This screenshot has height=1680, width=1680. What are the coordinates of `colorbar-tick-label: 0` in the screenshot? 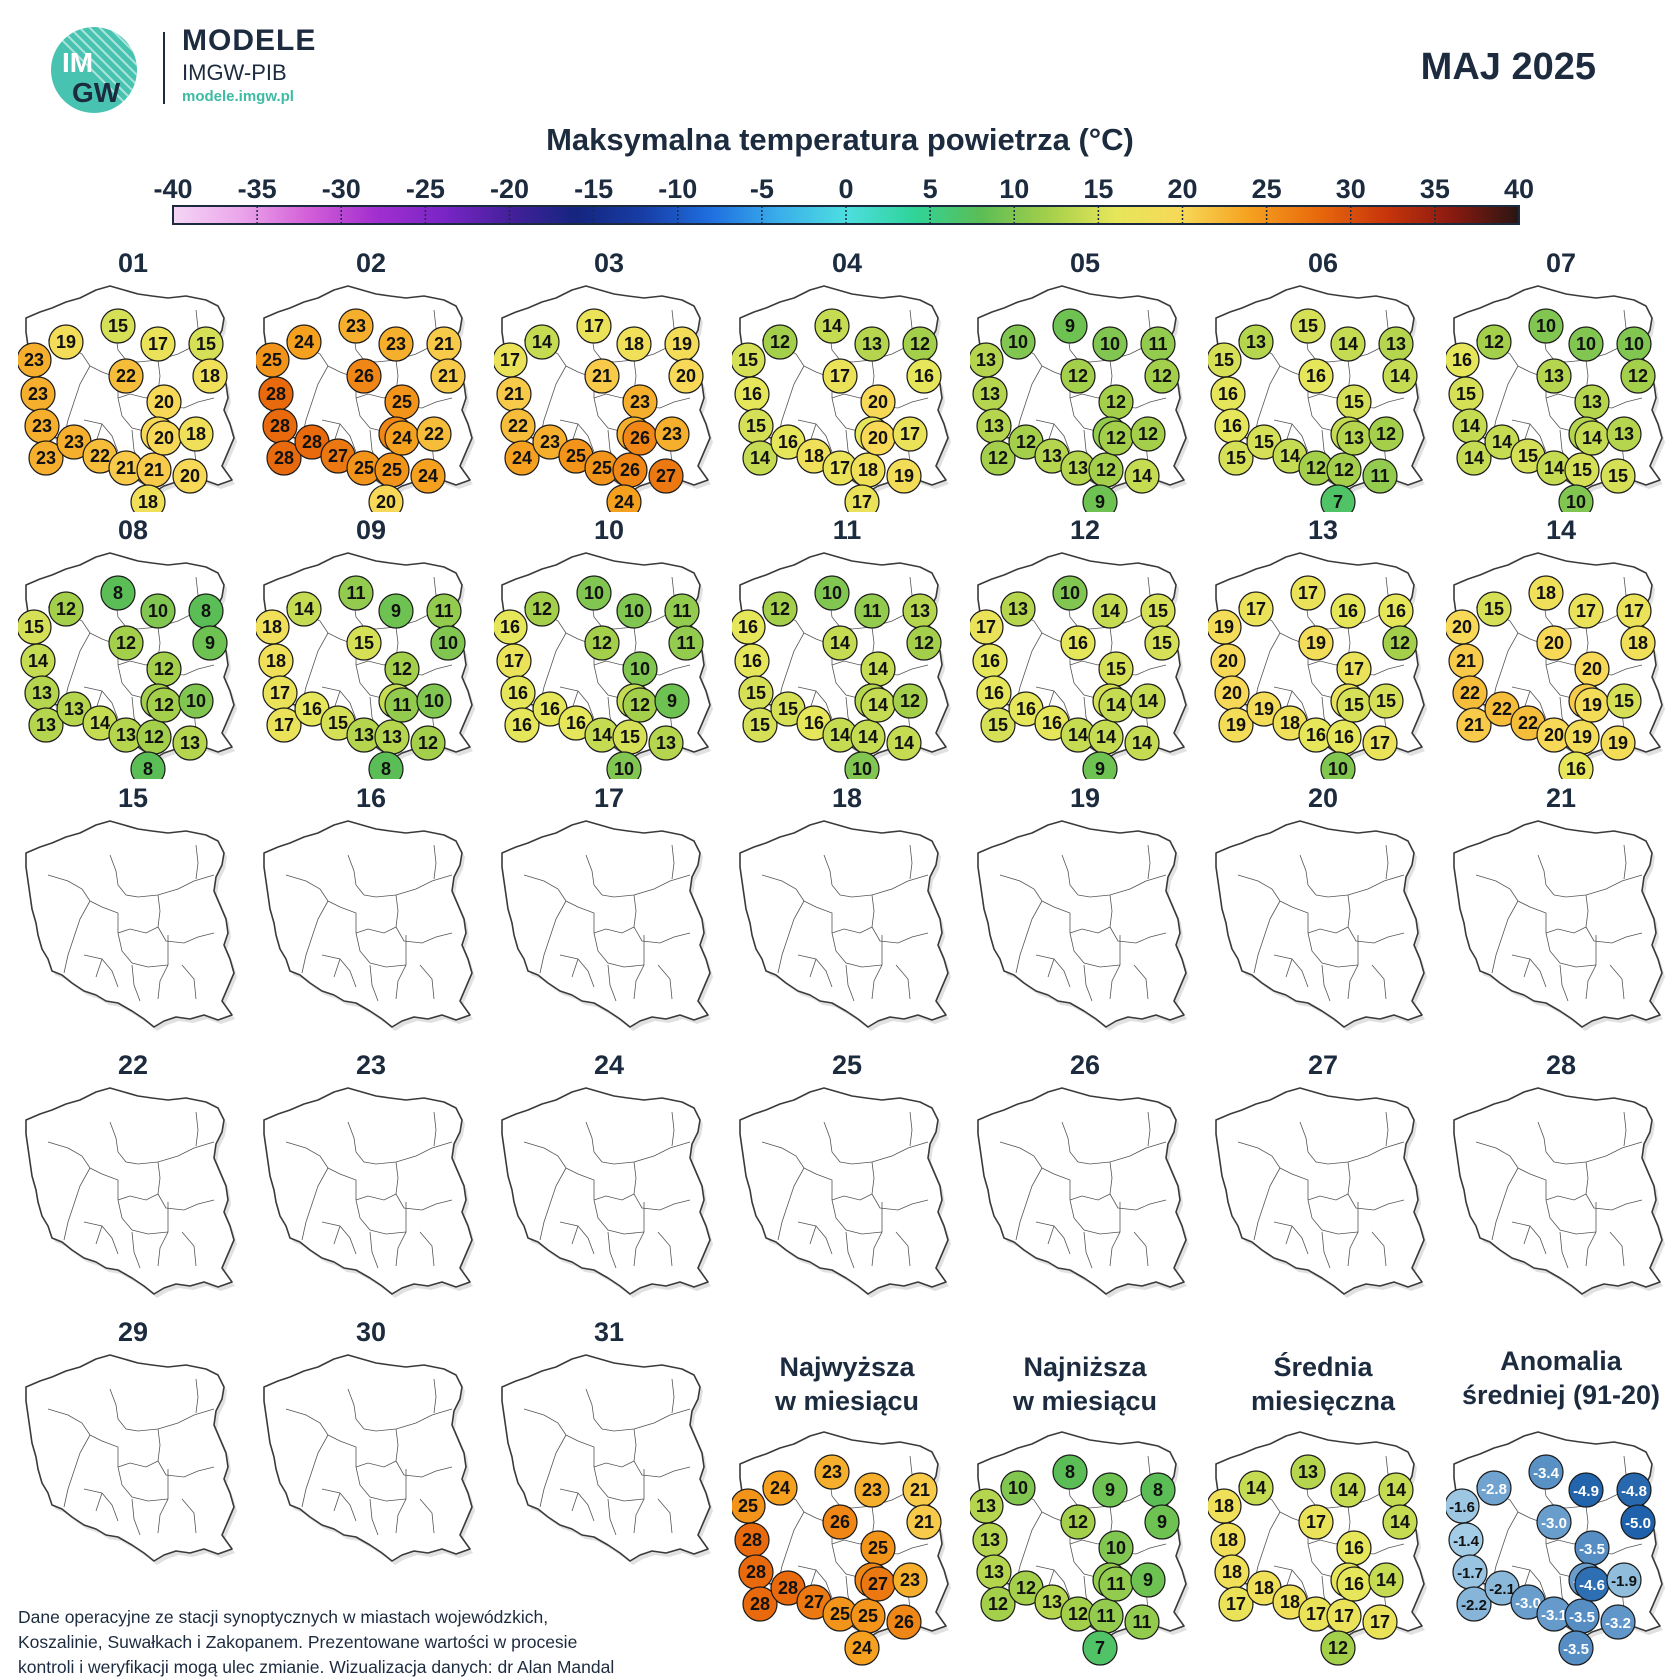 It's located at (845, 190).